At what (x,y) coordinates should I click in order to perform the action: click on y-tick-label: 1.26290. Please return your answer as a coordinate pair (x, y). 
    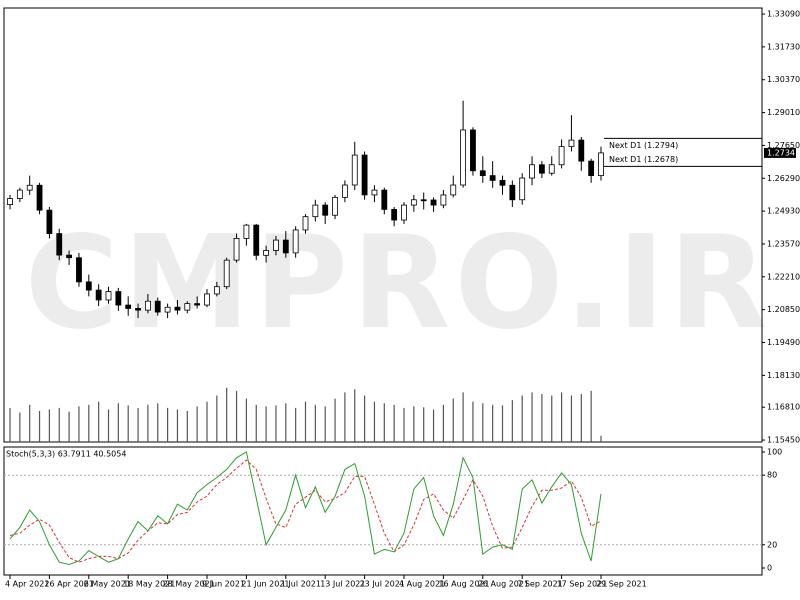
    Looking at the image, I should click on (783, 178).